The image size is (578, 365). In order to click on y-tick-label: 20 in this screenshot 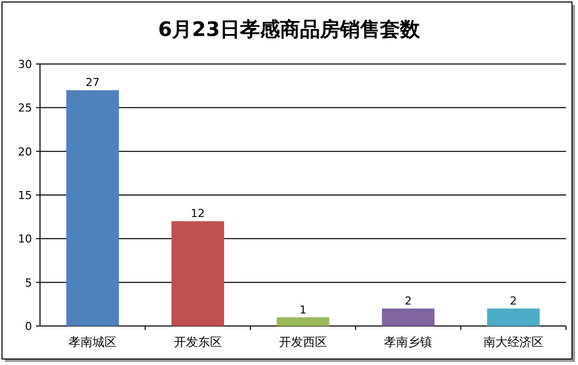, I will do `click(25, 151)`.